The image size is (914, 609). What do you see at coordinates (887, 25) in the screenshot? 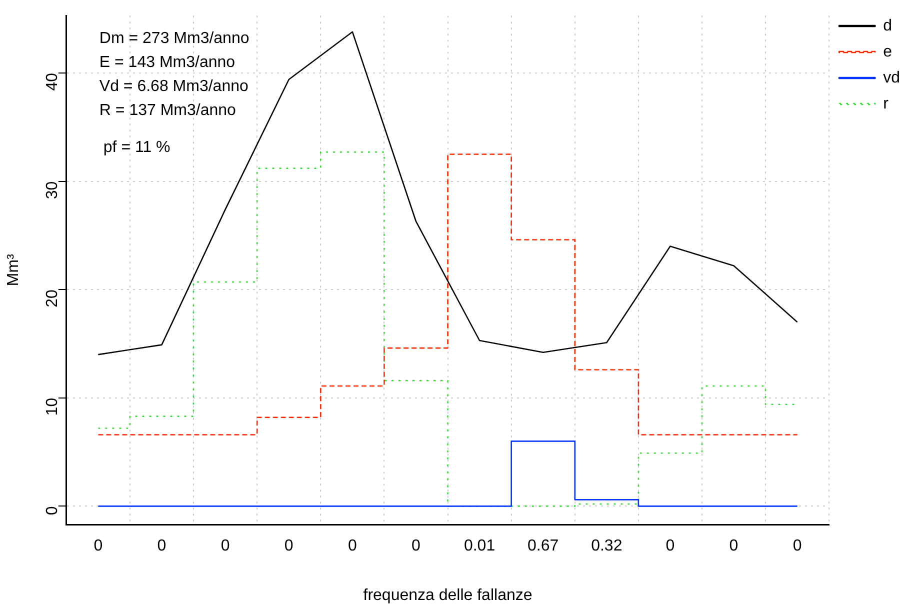
I see `legend-label: d` at bounding box center [887, 25].